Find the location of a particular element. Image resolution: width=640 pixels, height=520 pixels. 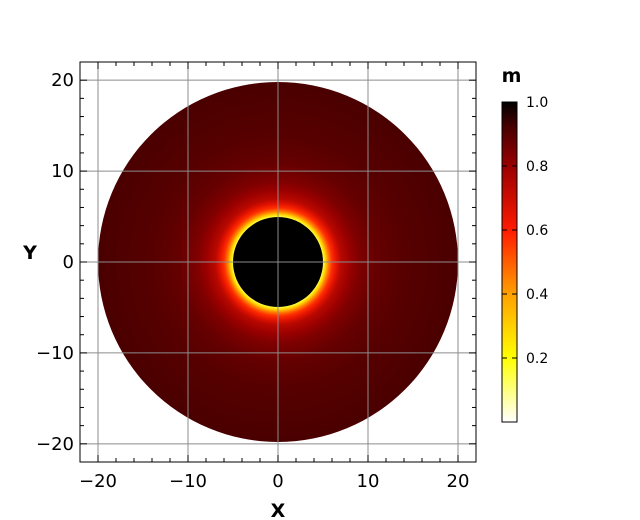

y-tick-label: −10 is located at coordinates (55, 353).